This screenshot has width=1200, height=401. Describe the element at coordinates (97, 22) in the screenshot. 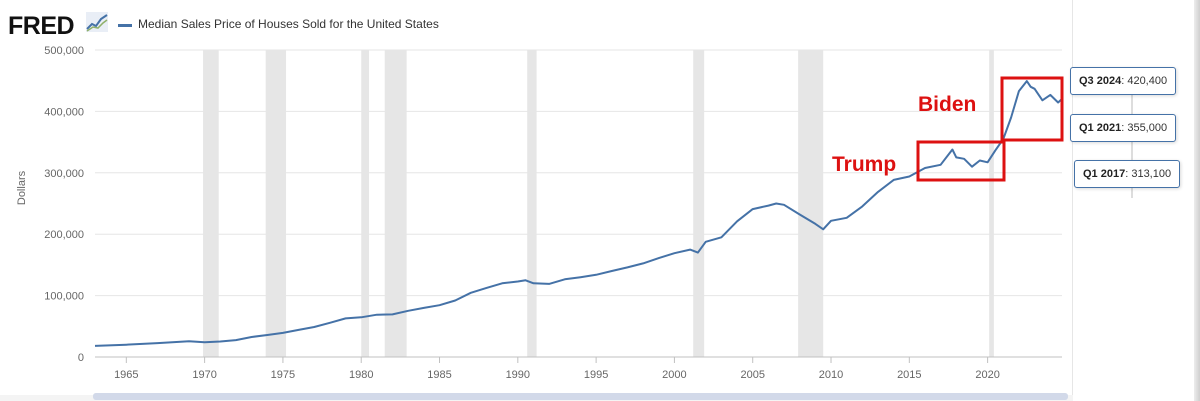

I see `fred-chart-icon` at that location.